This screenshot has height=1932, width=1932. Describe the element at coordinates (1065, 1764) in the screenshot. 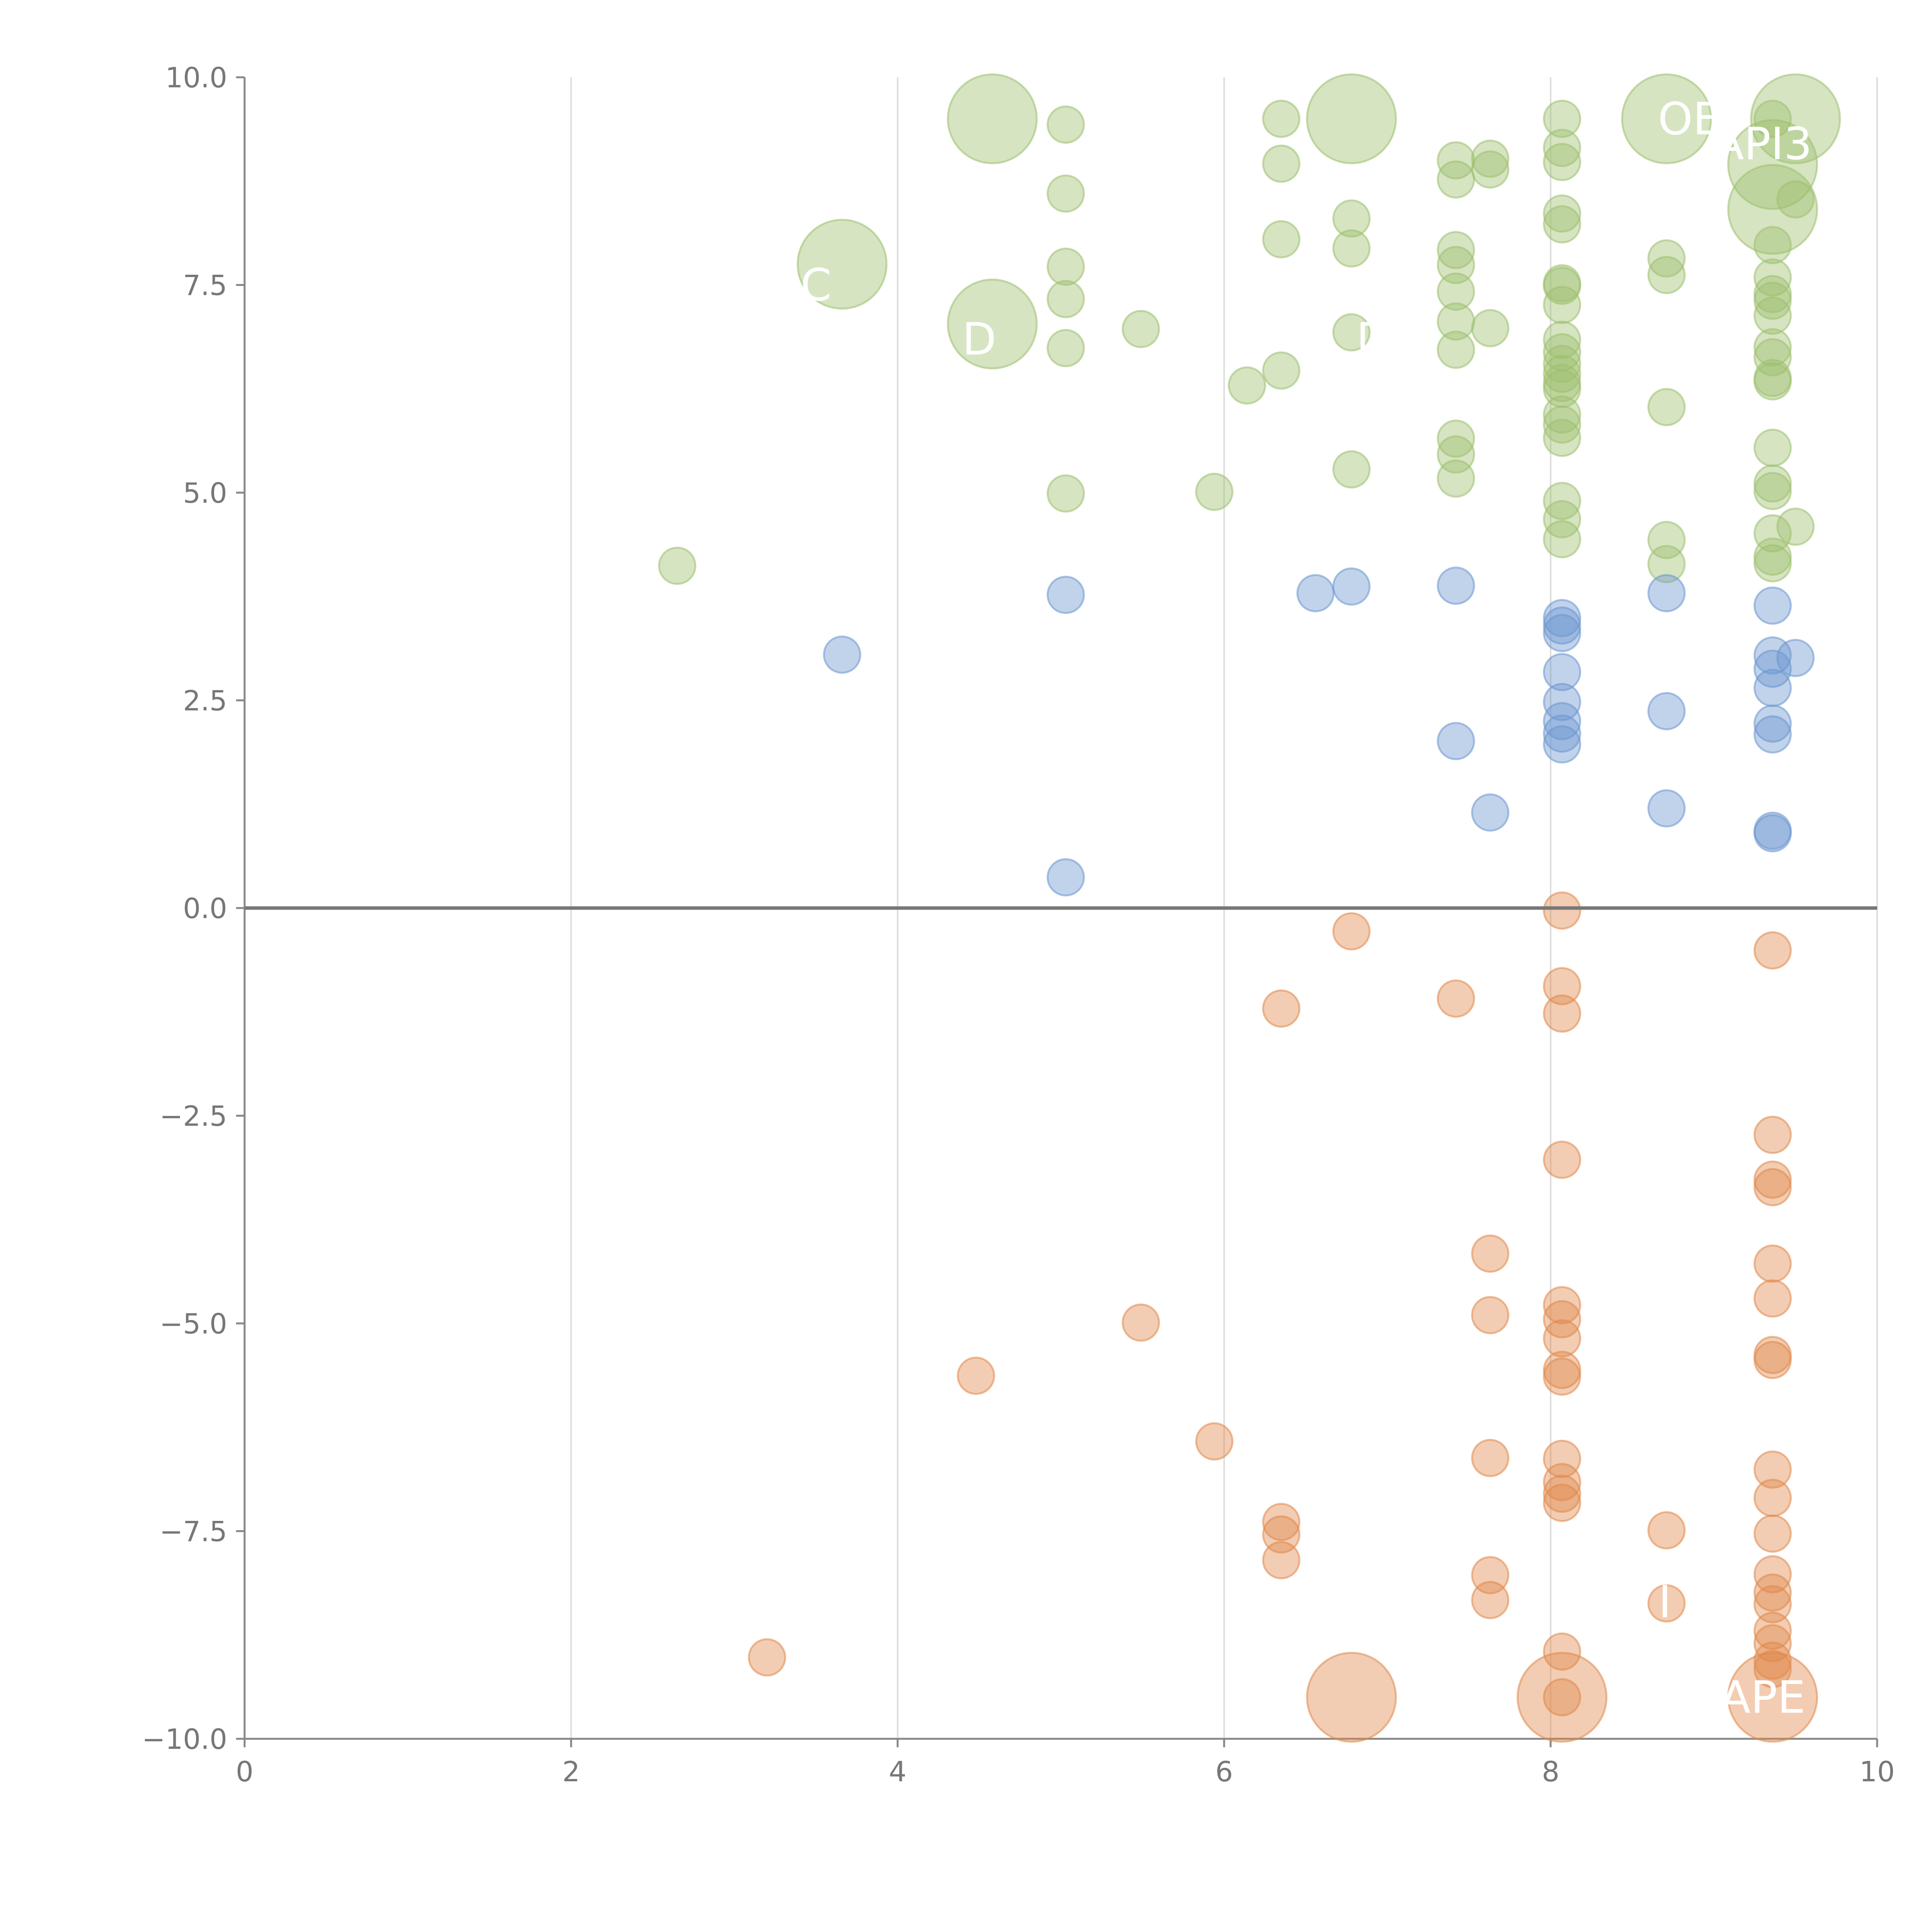

I see `x-axis-ticks: 0 2 4 6 8 10` at that location.